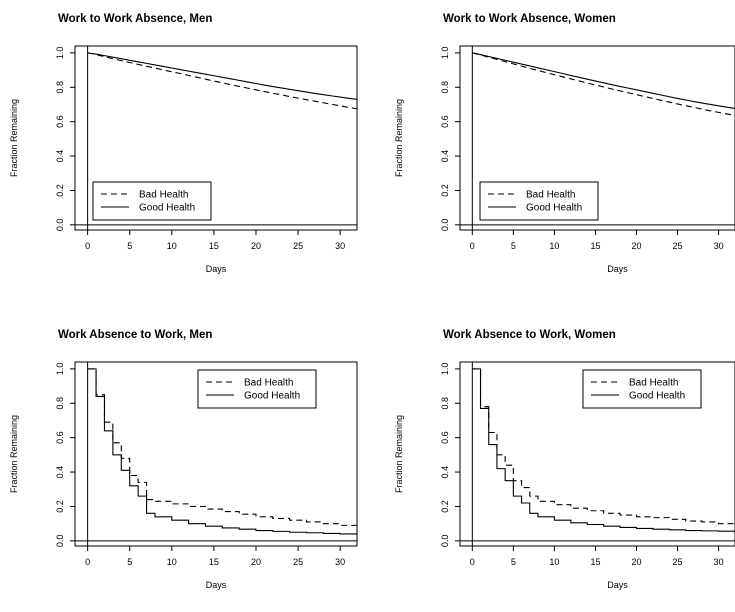 The image size is (735, 612). Describe the element at coordinates (135, 335) in the screenshot. I see `chart-title: Work Absence to Work, Men` at that location.